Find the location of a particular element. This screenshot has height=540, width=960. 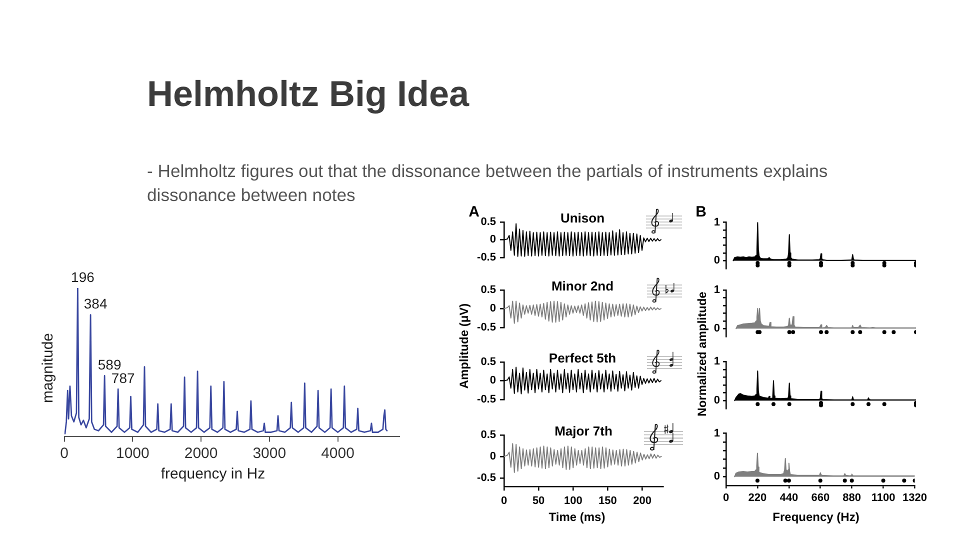

x-tick-label: 440 is located at coordinates (789, 498).